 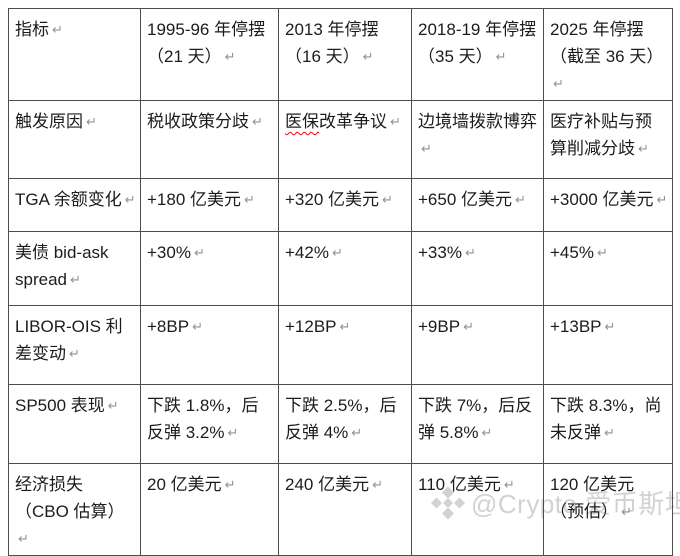 I want to click on header-cell-2018-19: 2018-19 年停摆（35 天） ↵, so click(x=477, y=54).